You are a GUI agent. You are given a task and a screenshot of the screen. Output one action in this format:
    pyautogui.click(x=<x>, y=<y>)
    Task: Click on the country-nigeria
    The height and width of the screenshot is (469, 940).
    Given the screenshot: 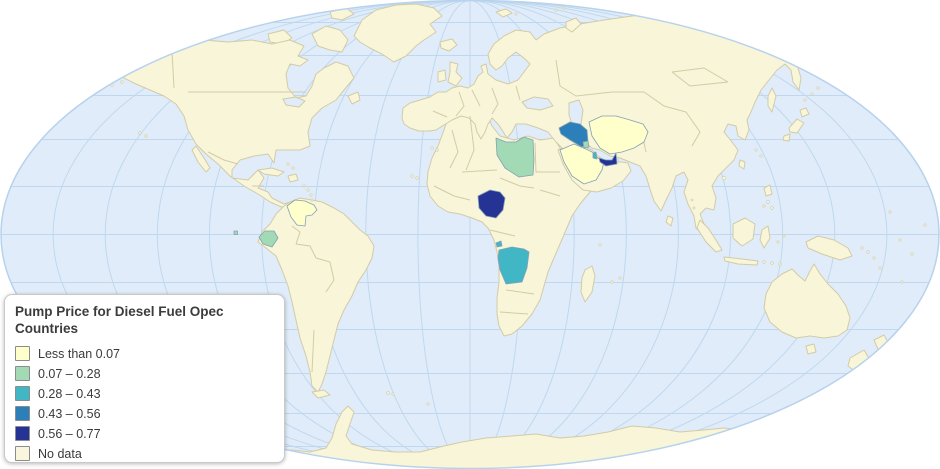 What is the action you would take?
    pyautogui.click(x=491, y=204)
    